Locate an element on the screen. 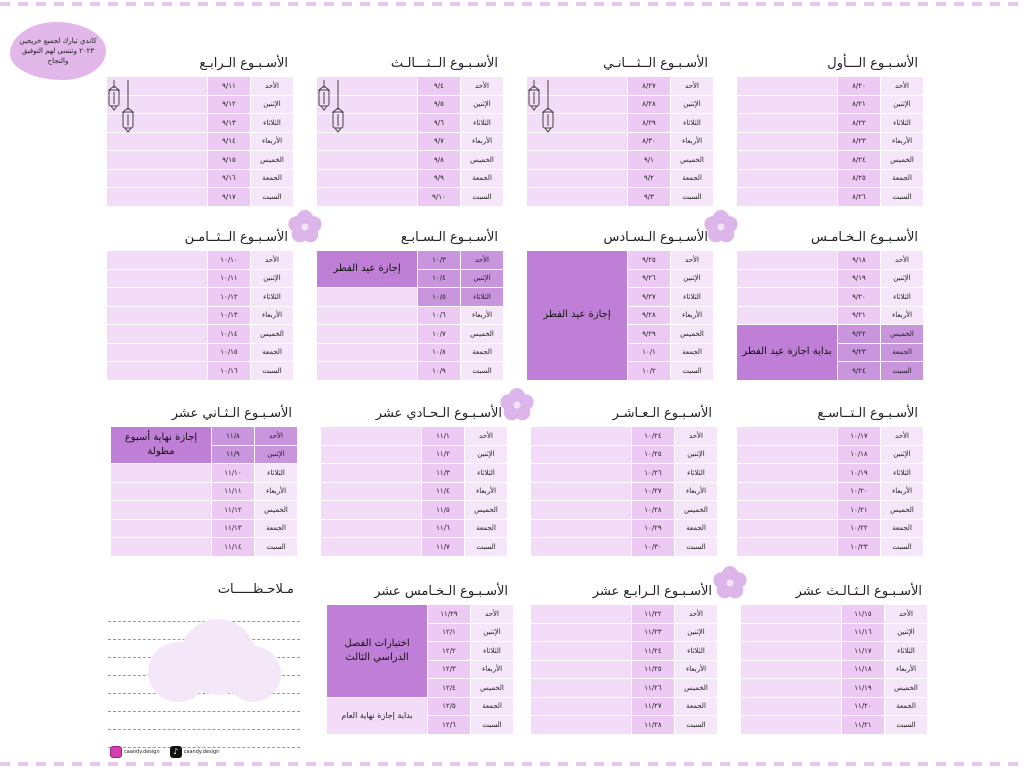  week-note-secondary: بداية إجازة نهاية العام is located at coordinates (377, 715).